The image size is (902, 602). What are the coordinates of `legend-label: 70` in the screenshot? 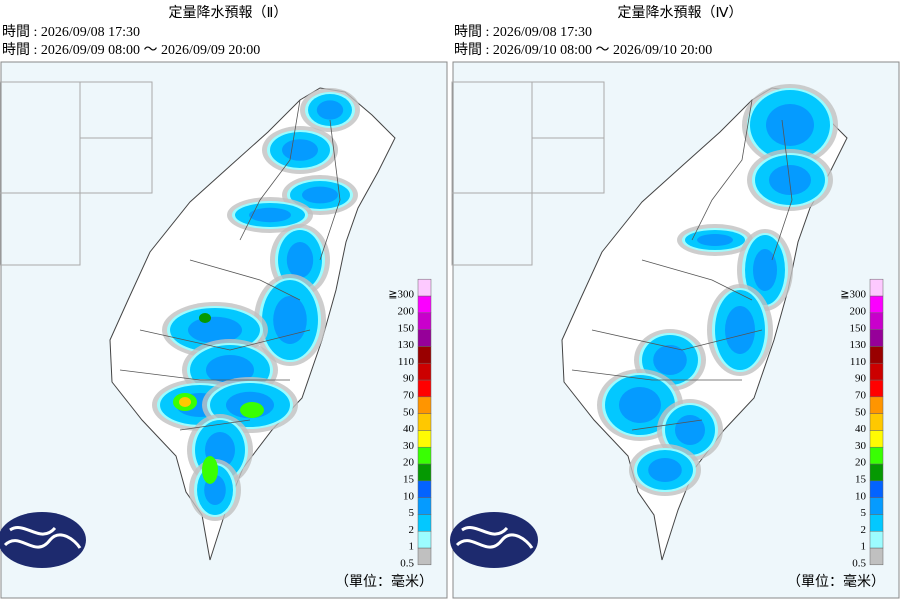 It's located at (861, 396).